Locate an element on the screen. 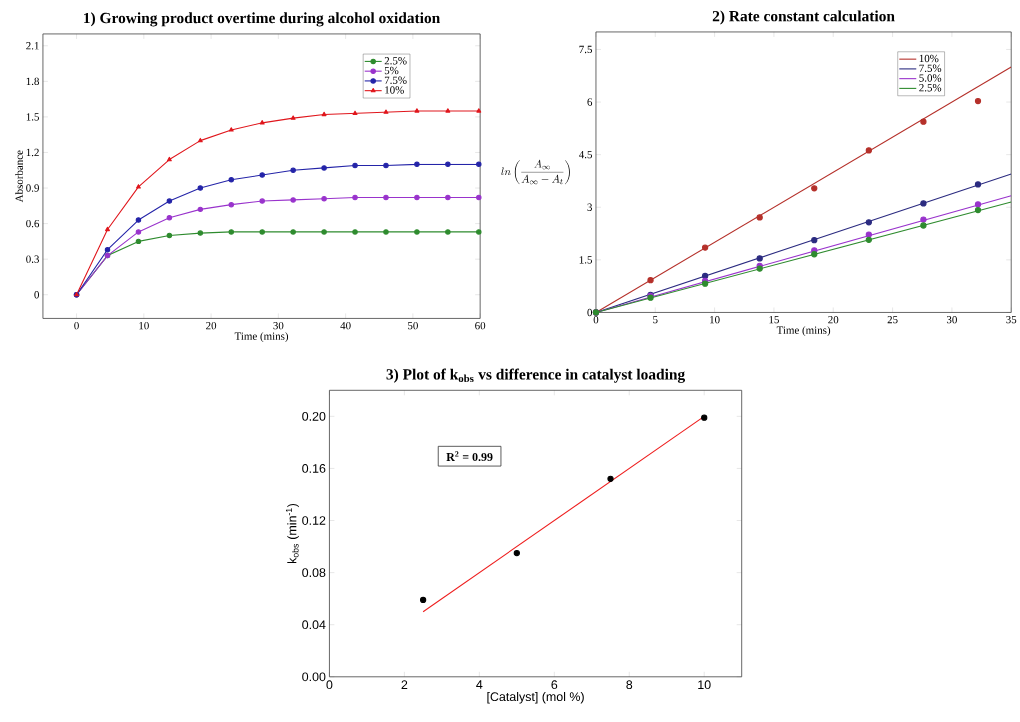 This screenshot has height=722, width=1020. y-tick-label: 0.12 is located at coordinates (314, 521).